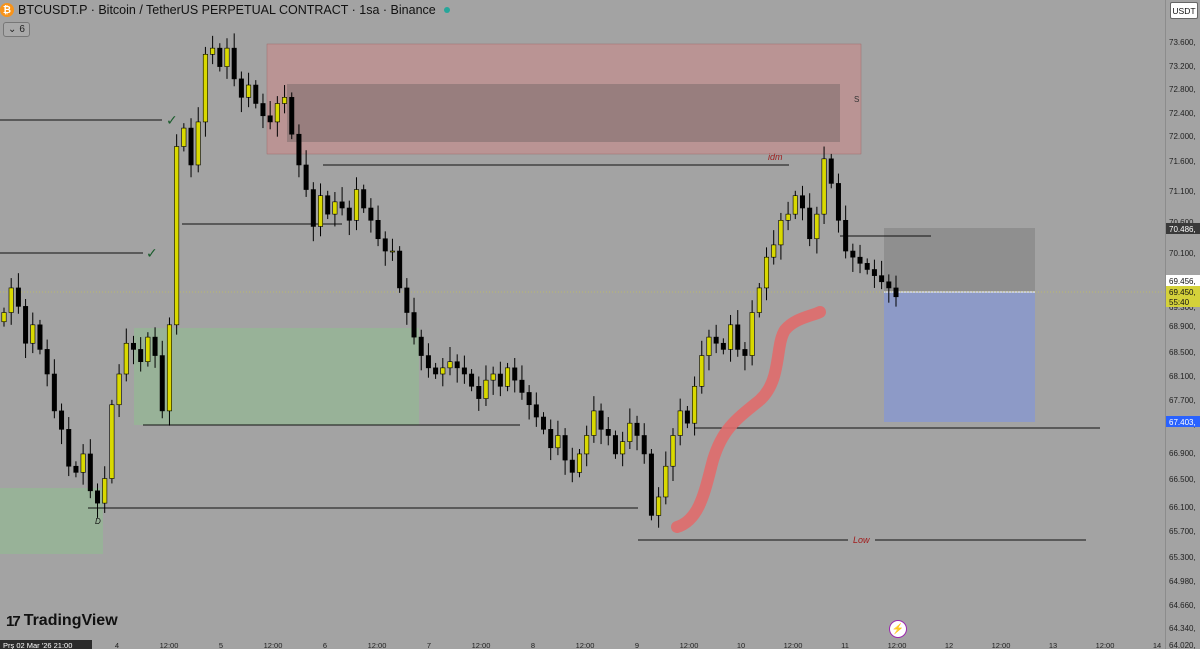 Image resolution: width=1200 pixels, height=649 pixels. Describe the element at coordinates (51, 521) in the screenshot. I see `demand-zone-left` at that location.